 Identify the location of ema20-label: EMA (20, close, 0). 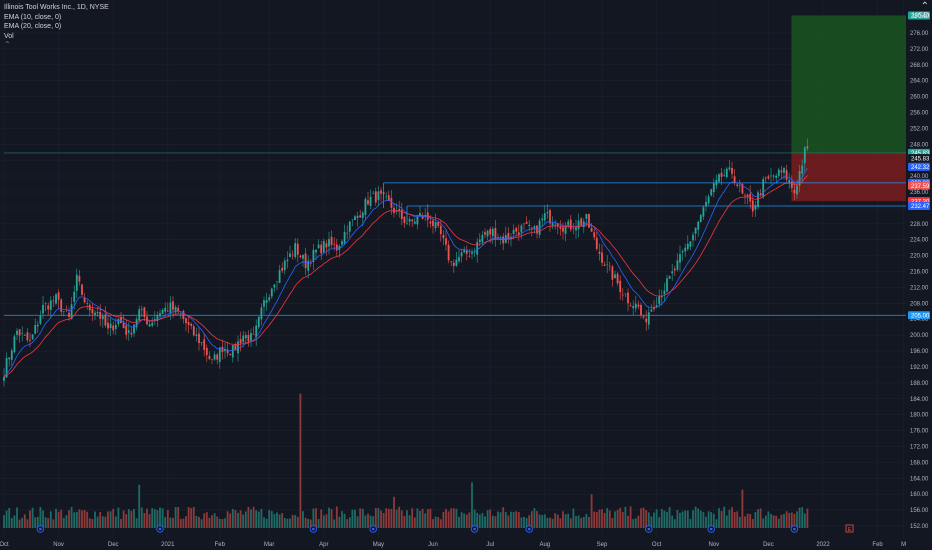
(33, 26).